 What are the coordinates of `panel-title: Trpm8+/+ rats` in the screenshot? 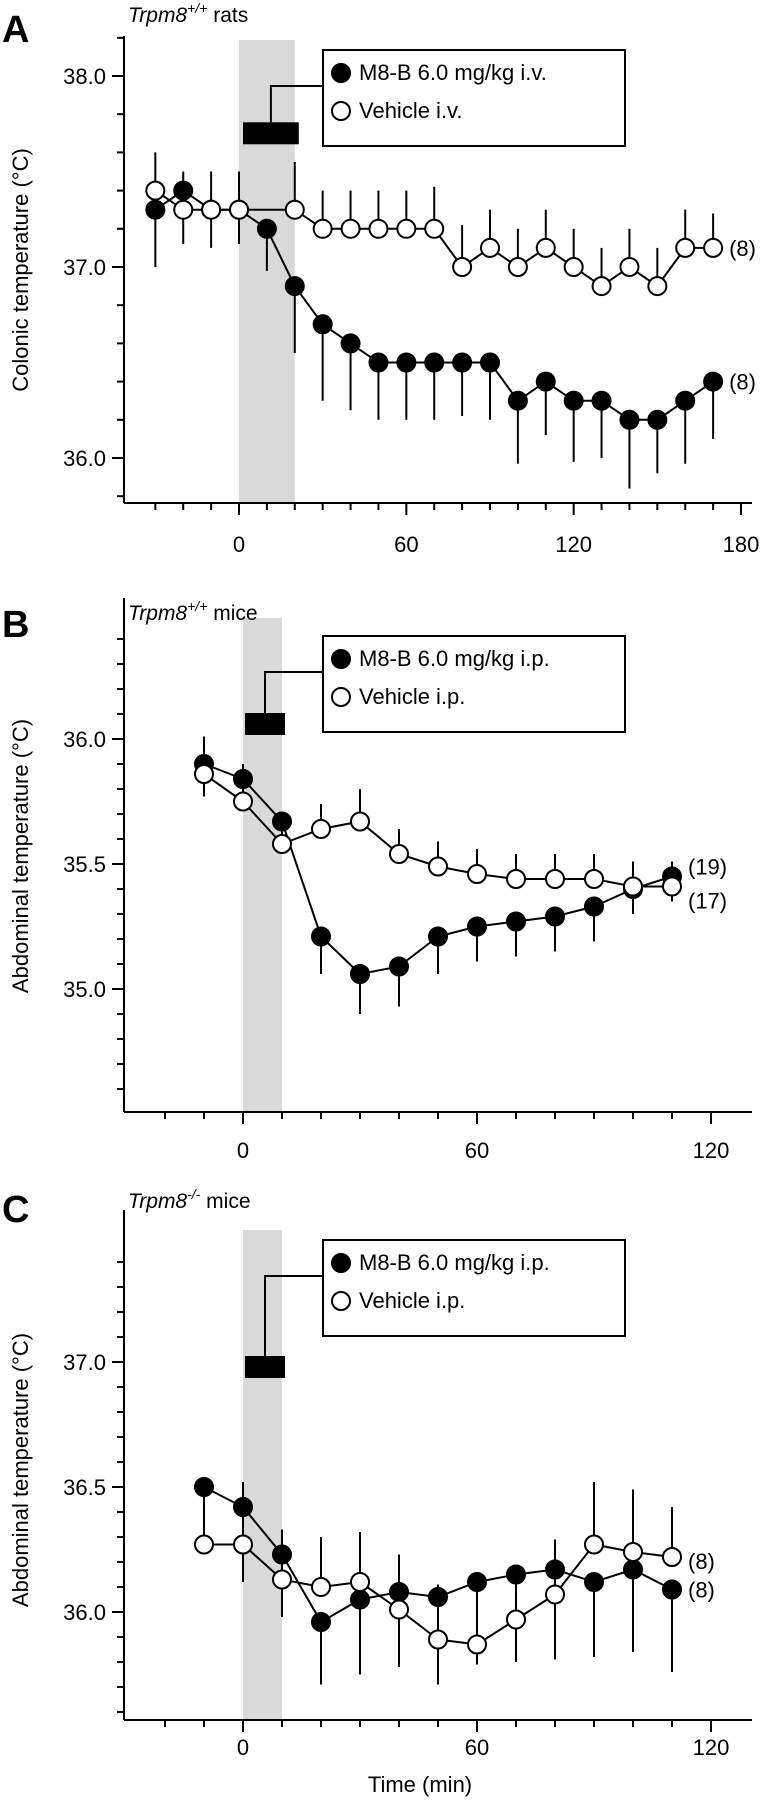 It's located at (188, 13).